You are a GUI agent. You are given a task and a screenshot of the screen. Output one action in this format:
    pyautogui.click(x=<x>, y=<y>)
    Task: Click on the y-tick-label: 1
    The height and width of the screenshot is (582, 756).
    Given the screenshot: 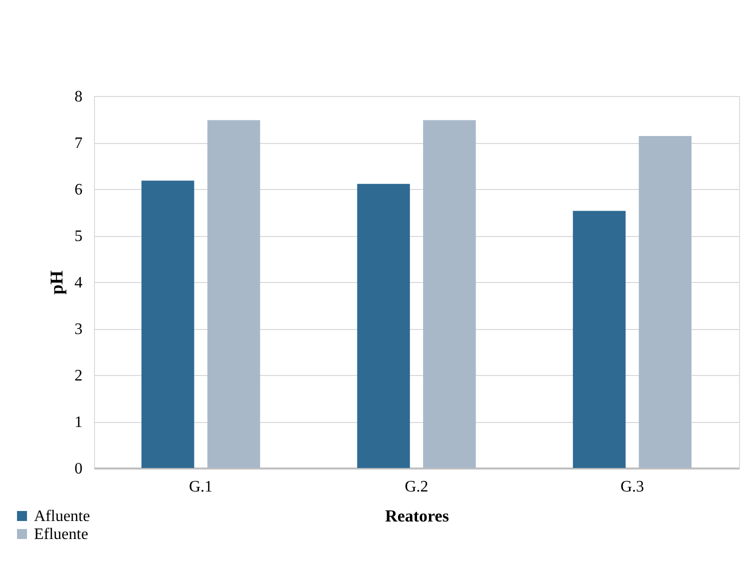 What is the action you would take?
    pyautogui.click(x=78, y=422)
    